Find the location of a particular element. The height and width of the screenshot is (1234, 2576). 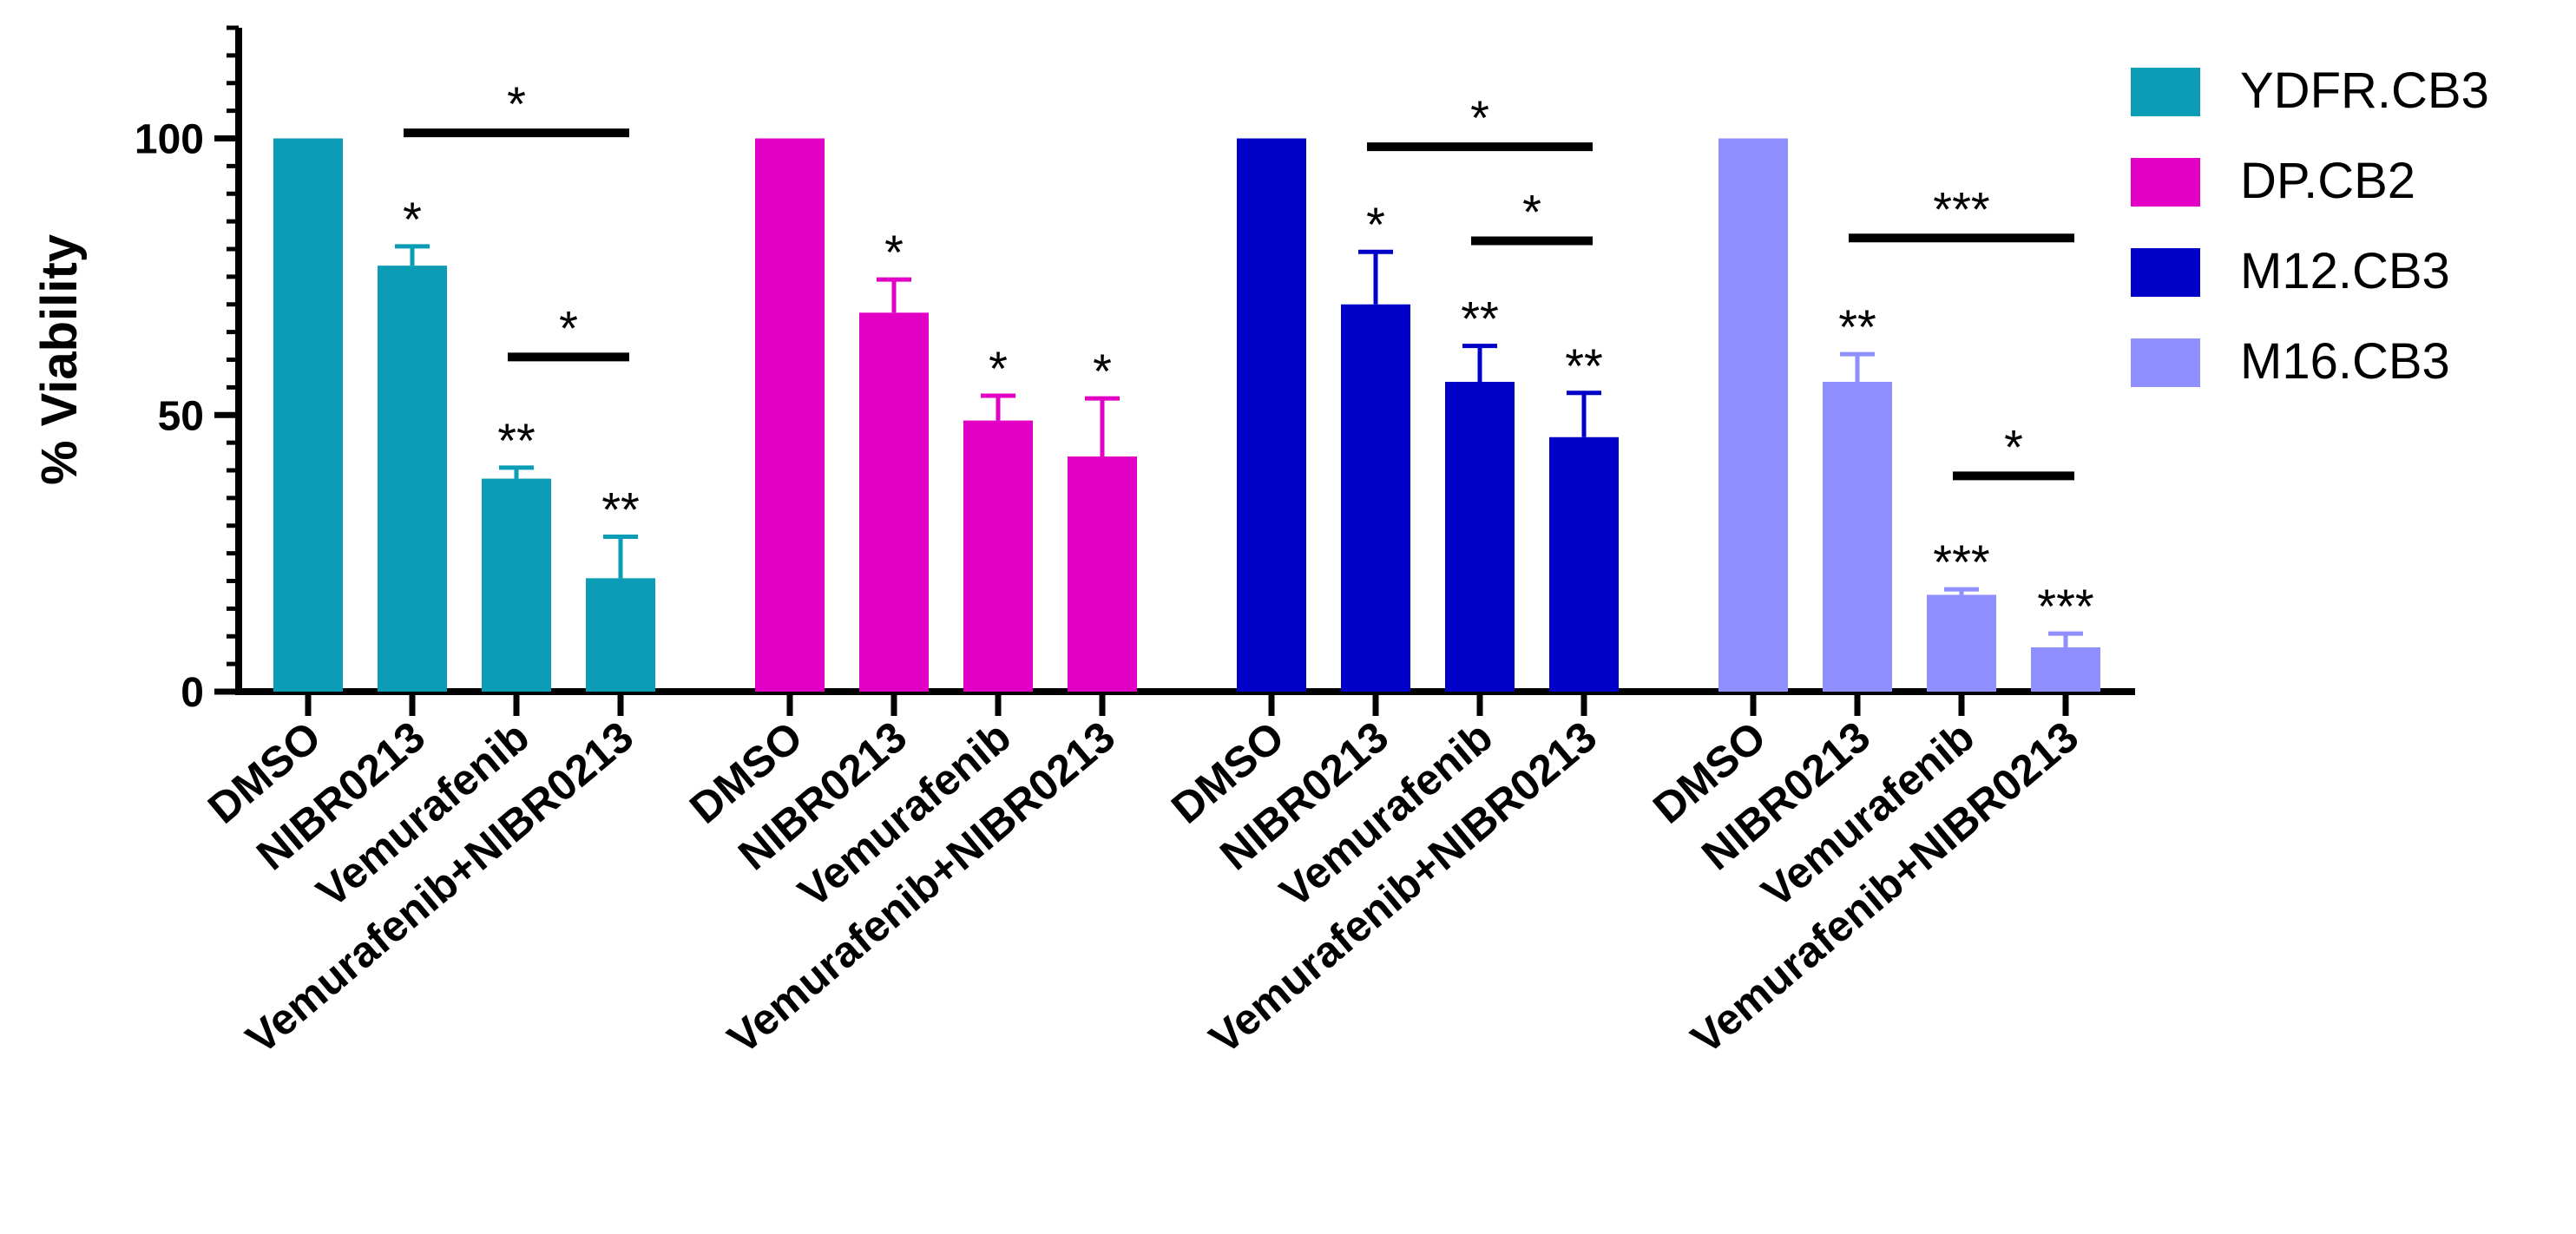

legend-label: M16.CB3 is located at coordinates (2345, 361).